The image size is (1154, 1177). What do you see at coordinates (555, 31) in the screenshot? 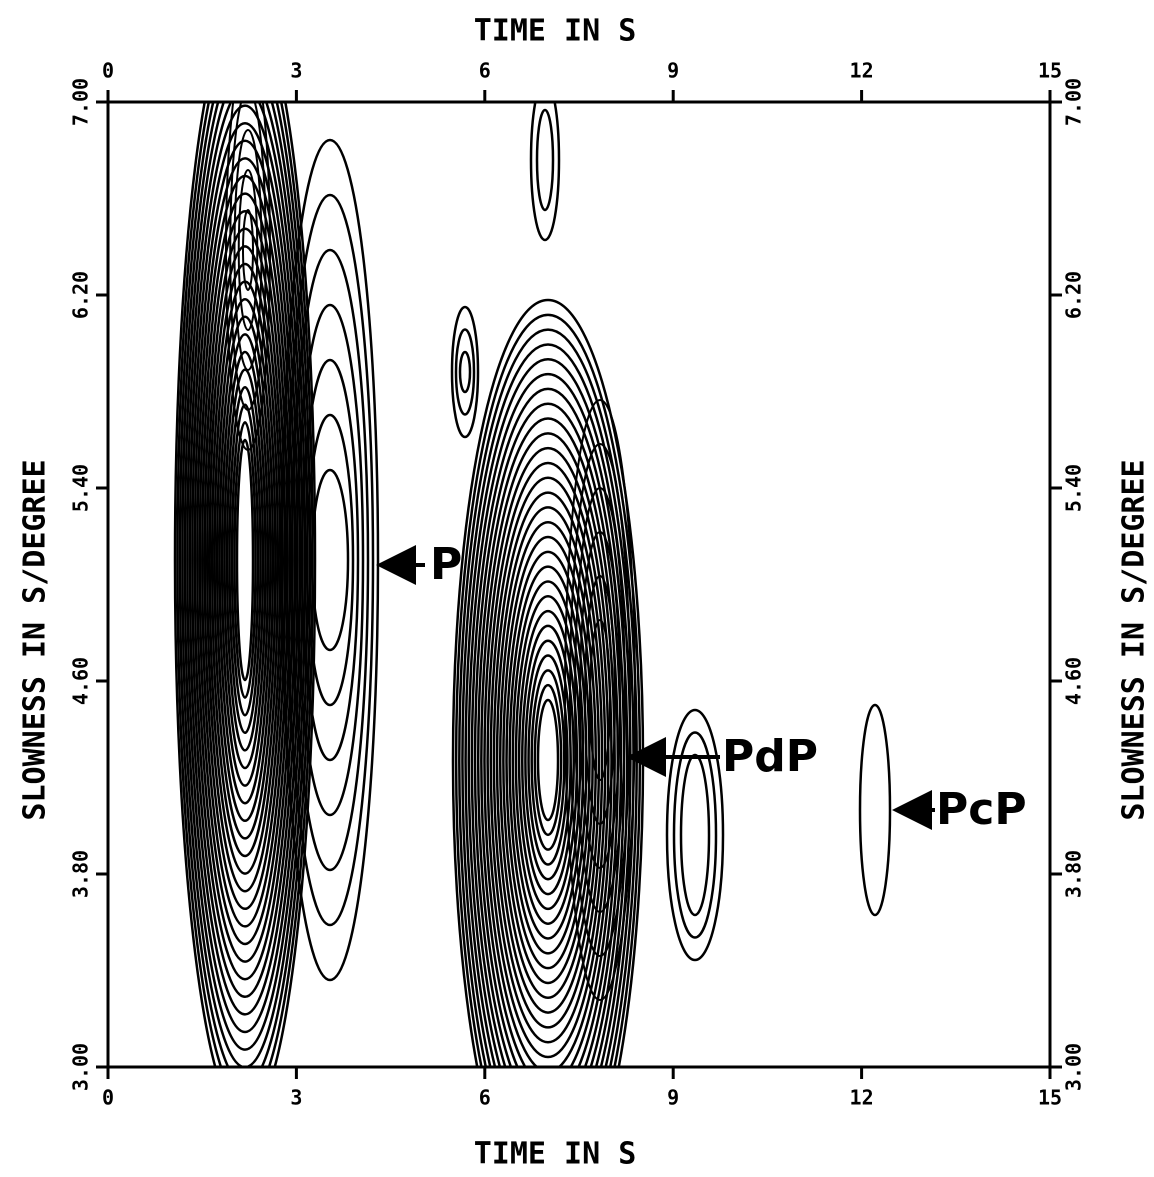
I see `x-axis-title-top: TIME IN S` at bounding box center [555, 31].